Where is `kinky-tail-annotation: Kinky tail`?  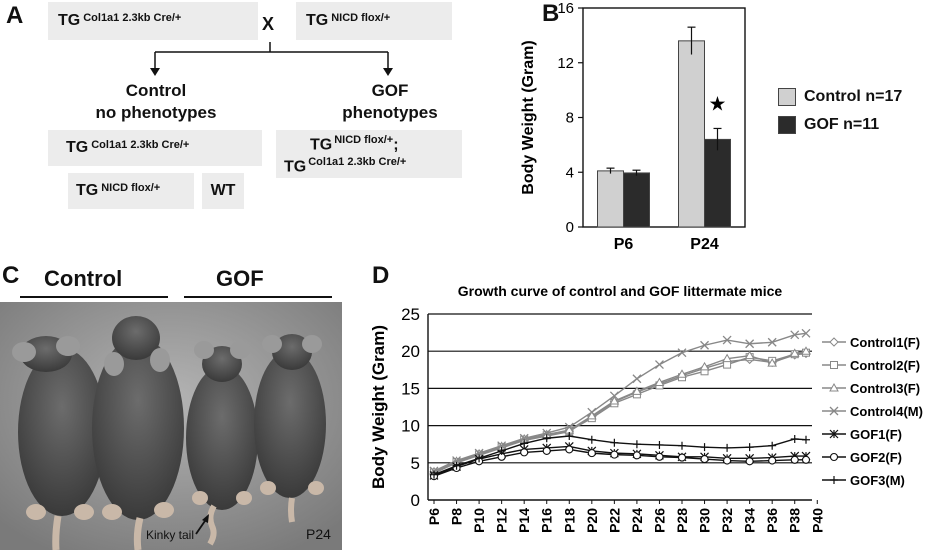 kinky-tail-annotation: Kinky tail is located at coordinates (170, 535).